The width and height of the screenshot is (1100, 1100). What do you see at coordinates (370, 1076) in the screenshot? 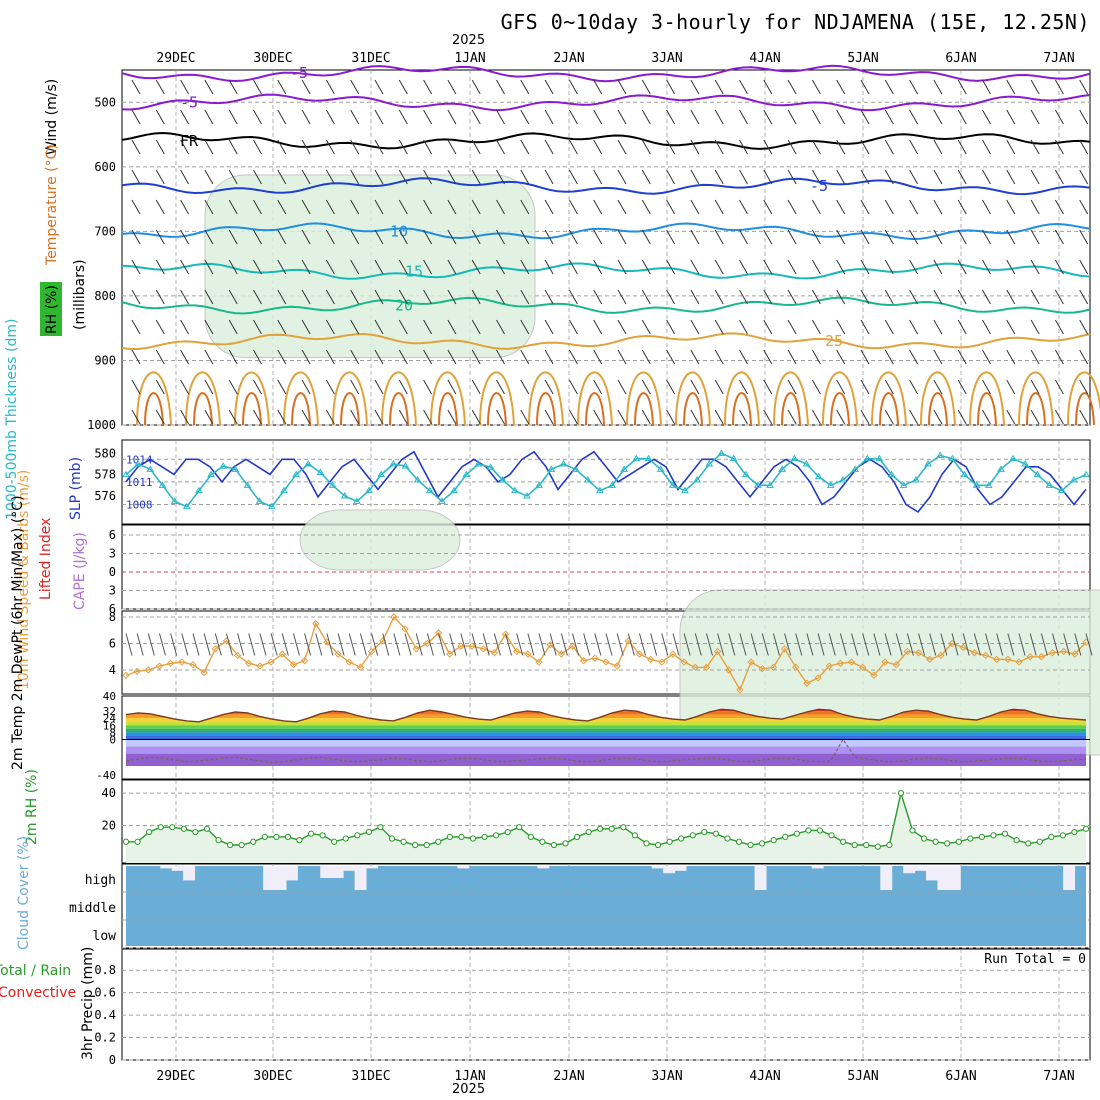
I see `x-tick-label-bottom: 31DEC` at bounding box center [370, 1076].